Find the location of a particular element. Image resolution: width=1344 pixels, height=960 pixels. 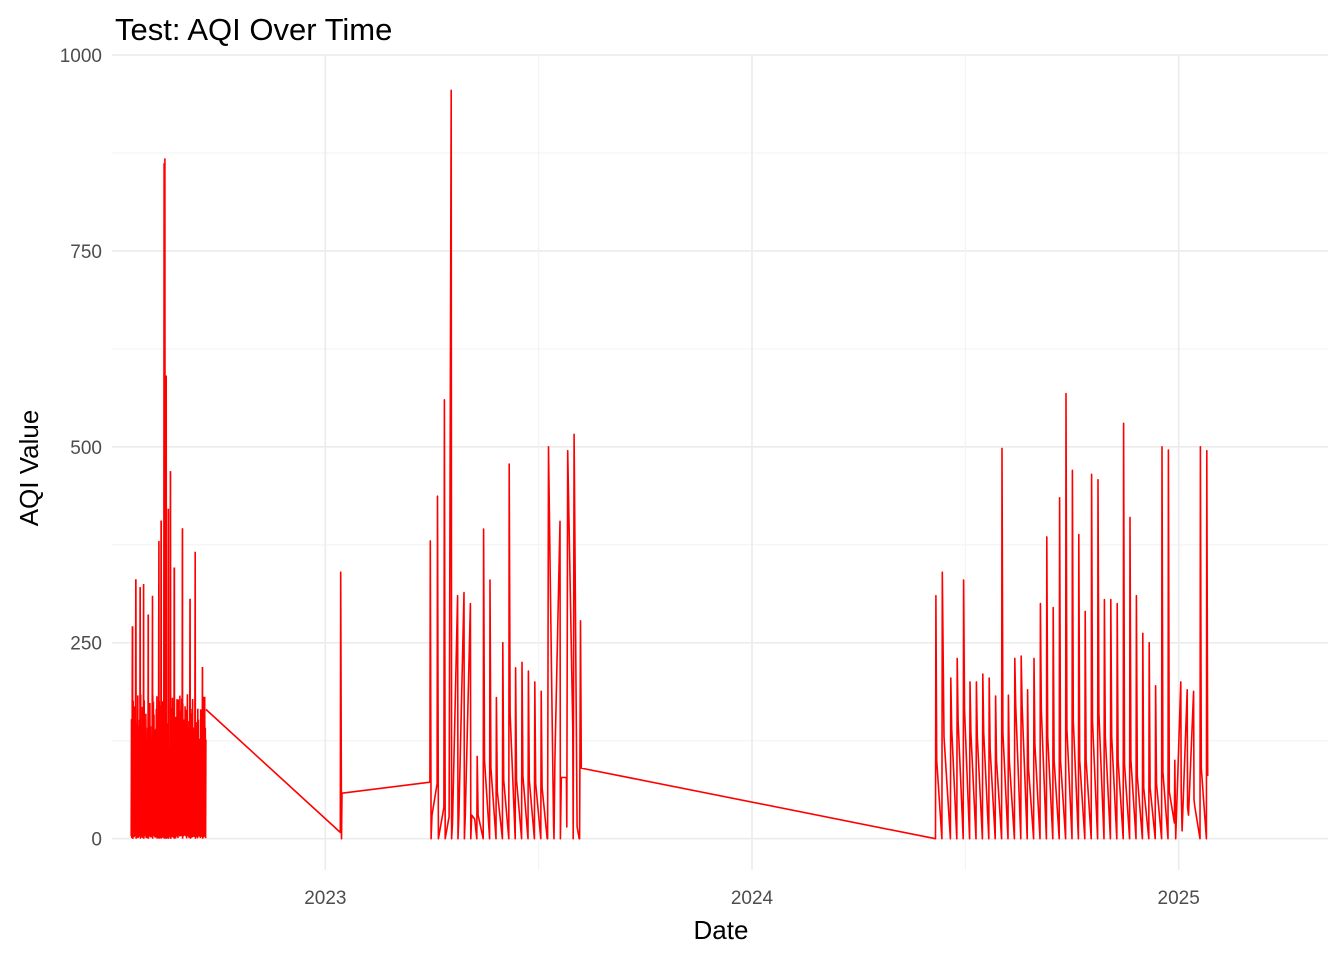

y-tick-label: 500 is located at coordinates (86, 448).